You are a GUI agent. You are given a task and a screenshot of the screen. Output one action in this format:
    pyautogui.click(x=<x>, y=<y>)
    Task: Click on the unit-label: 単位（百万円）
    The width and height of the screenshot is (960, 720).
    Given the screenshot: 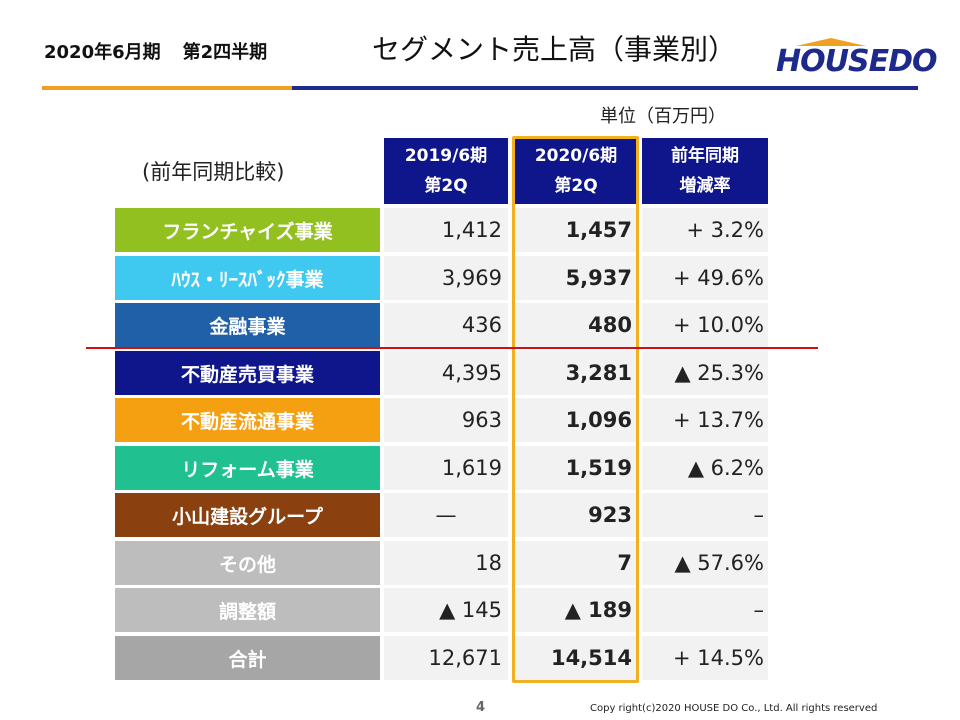 What is the action you would take?
    pyautogui.click(x=663, y=116)
    